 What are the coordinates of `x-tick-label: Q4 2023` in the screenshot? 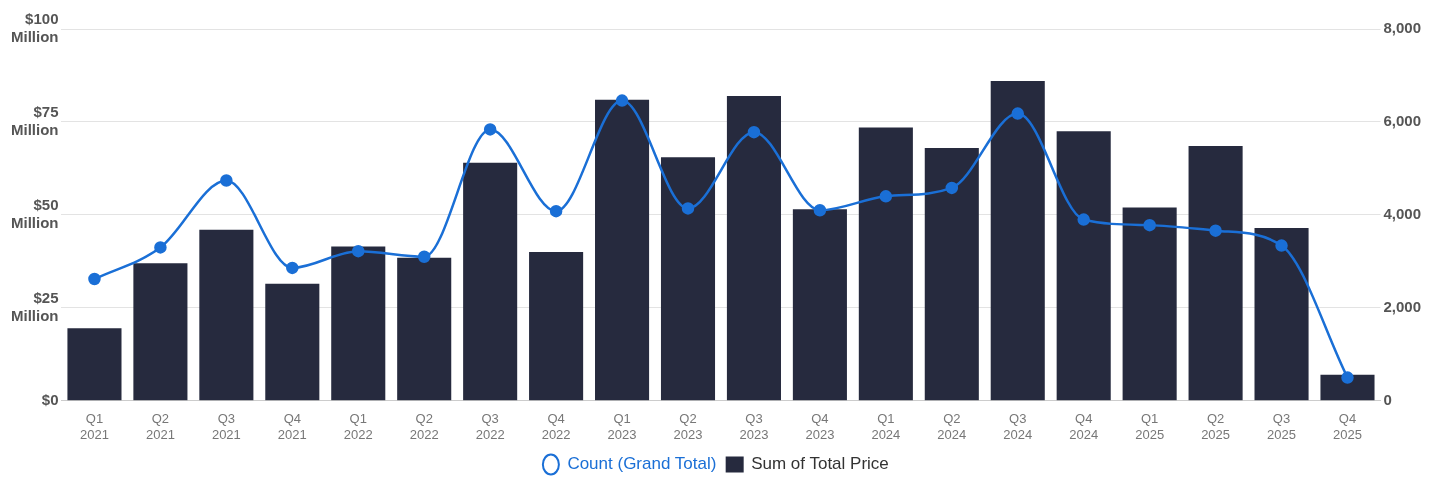 It's located at (820, 426).